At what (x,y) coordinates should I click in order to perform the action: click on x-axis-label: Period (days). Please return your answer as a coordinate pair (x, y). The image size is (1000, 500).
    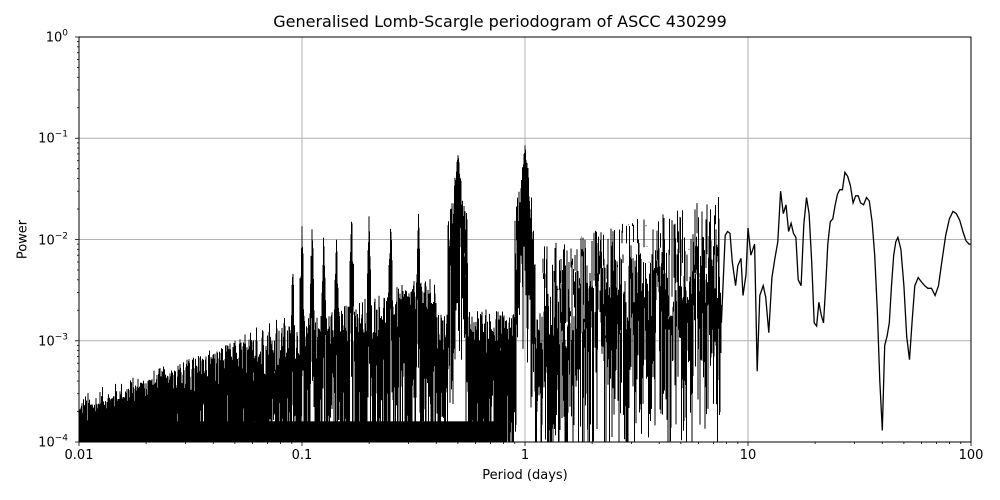
    Looking at the image, I should click on (525, 475).